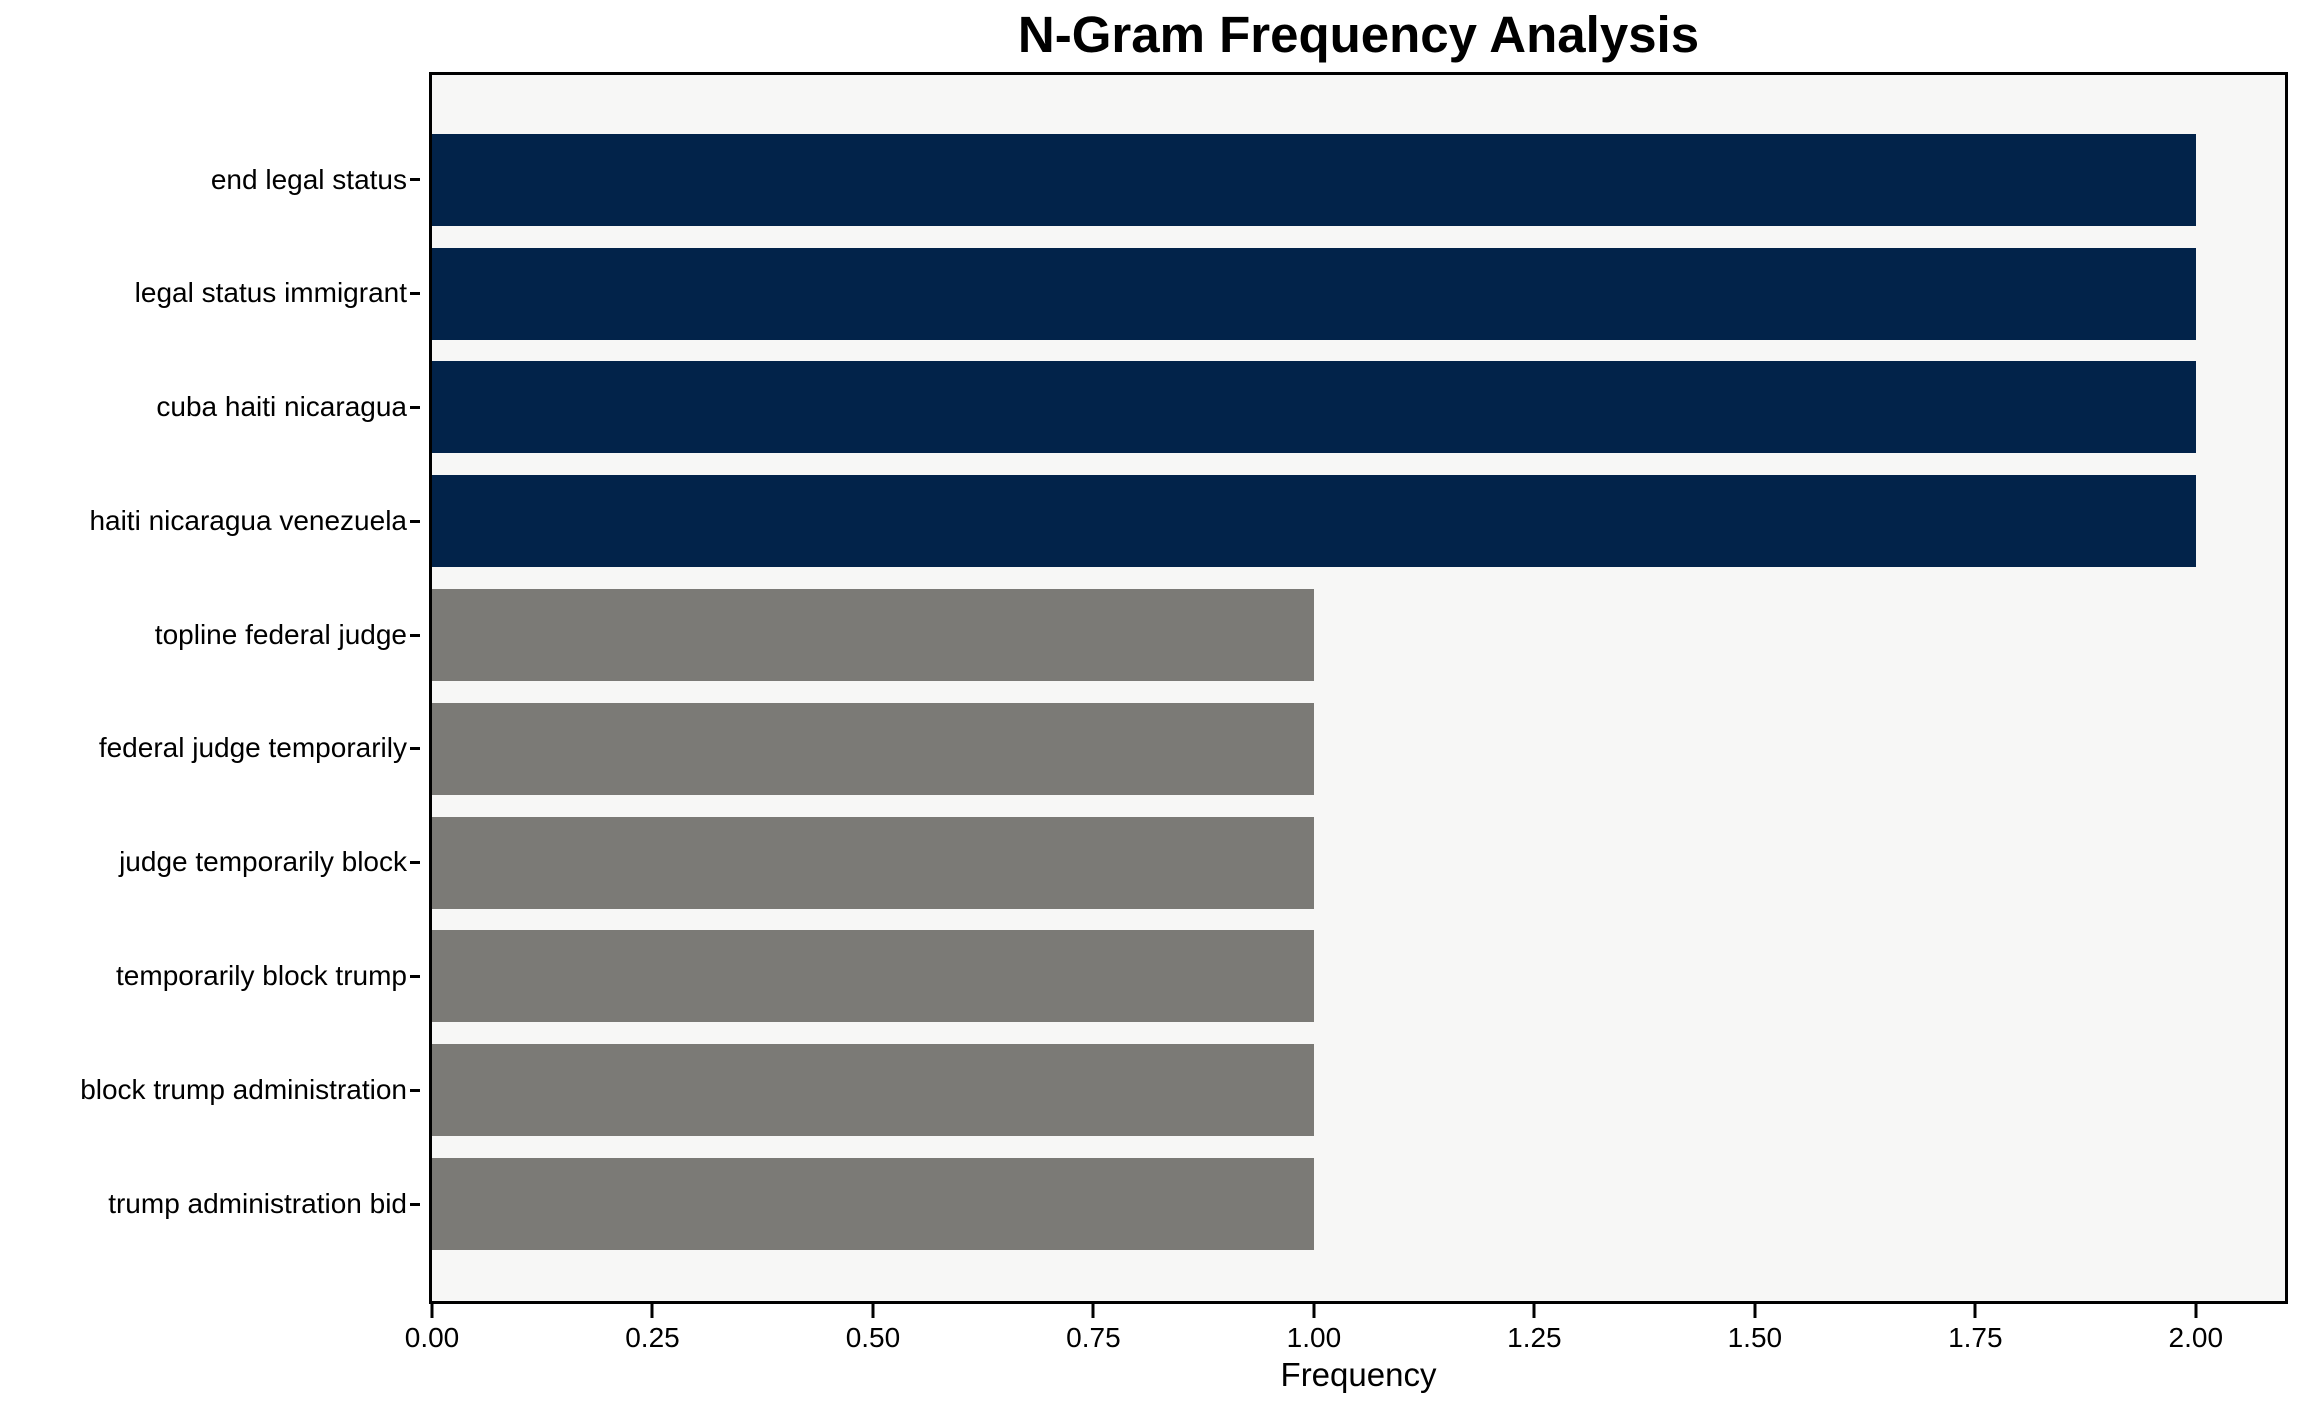 This screenshot has width=2308, height=1414. I want to click on bar-row: judge temporarily block, so click(1142, 863).